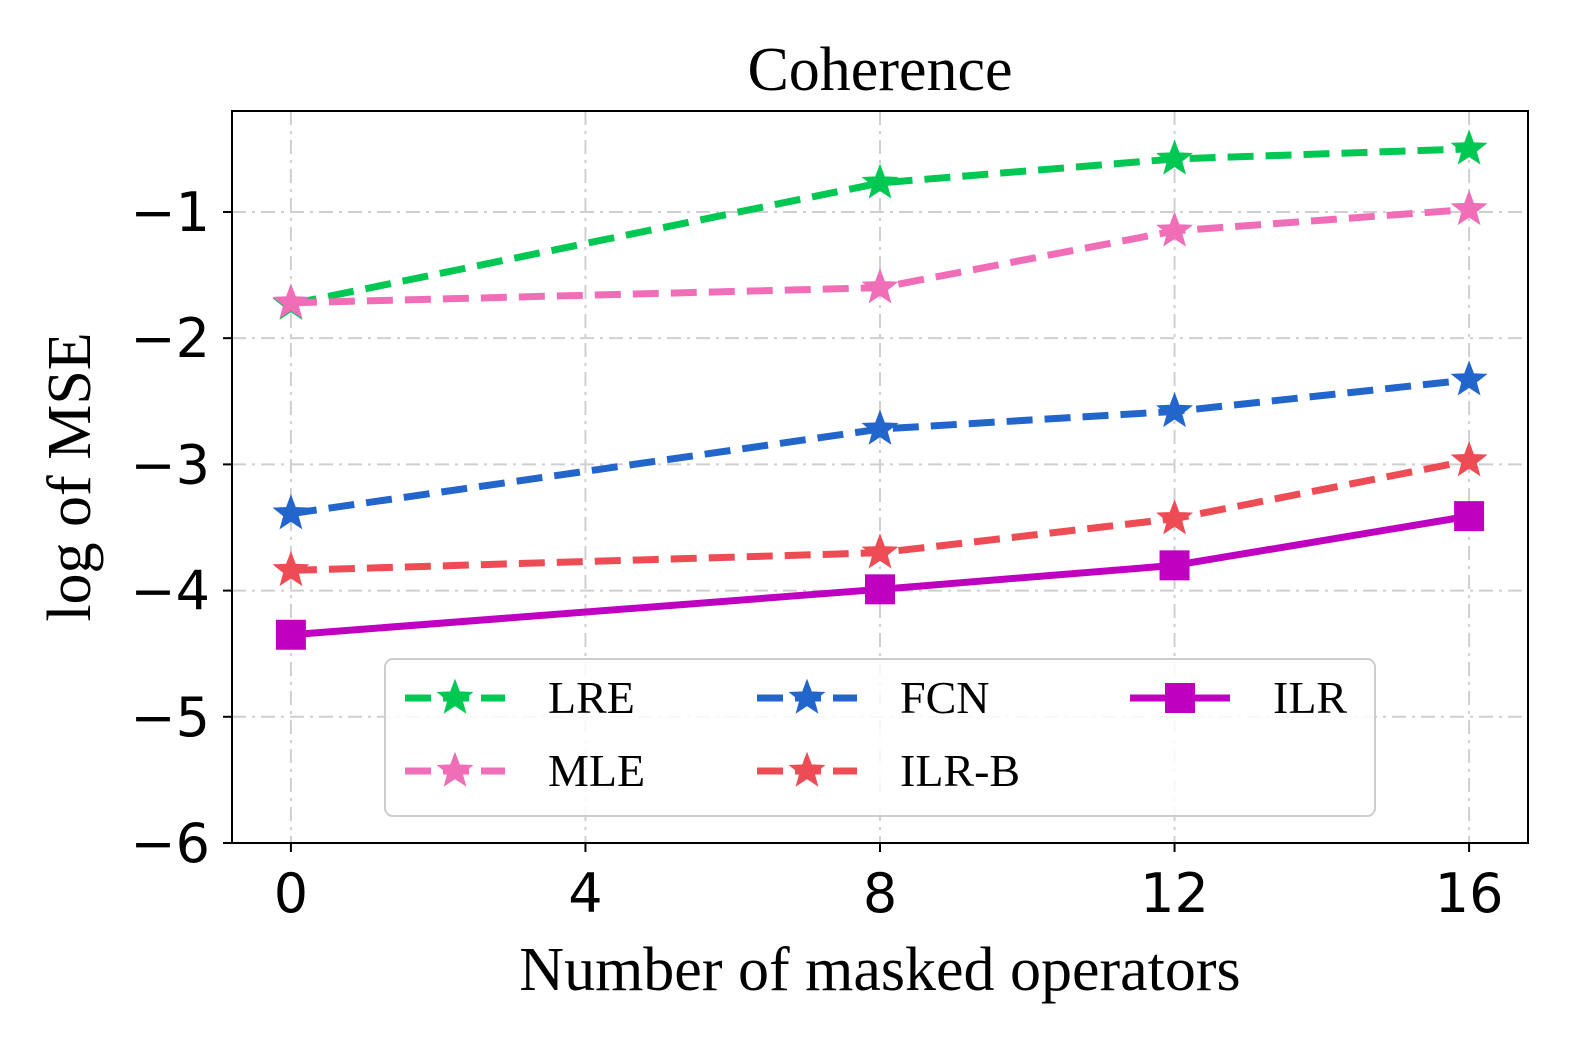 The height and width of the screenshot is (1052, 1578). I want to click on legend-label: ILR-B, so click(960, 770).